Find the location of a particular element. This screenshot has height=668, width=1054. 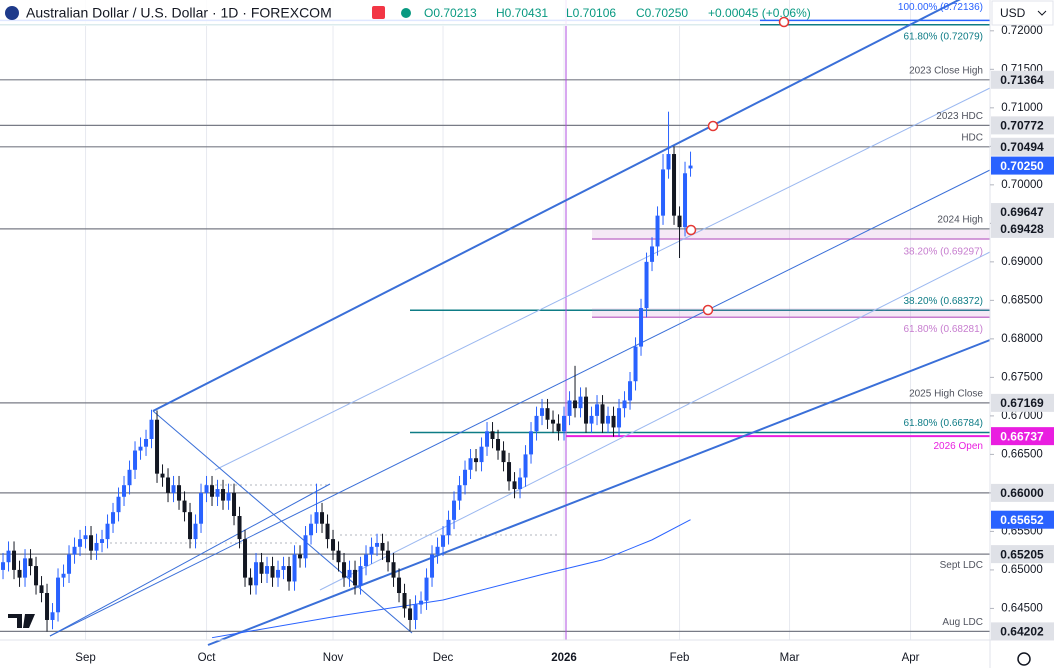

price-box-label: 0.69647 is located at coordinates (1022, 212).